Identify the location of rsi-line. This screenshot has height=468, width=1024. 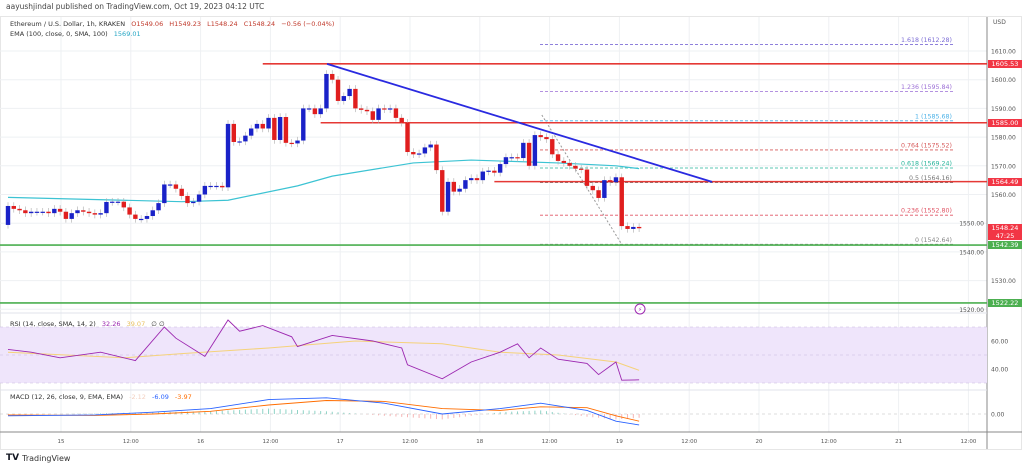
(323, 350).